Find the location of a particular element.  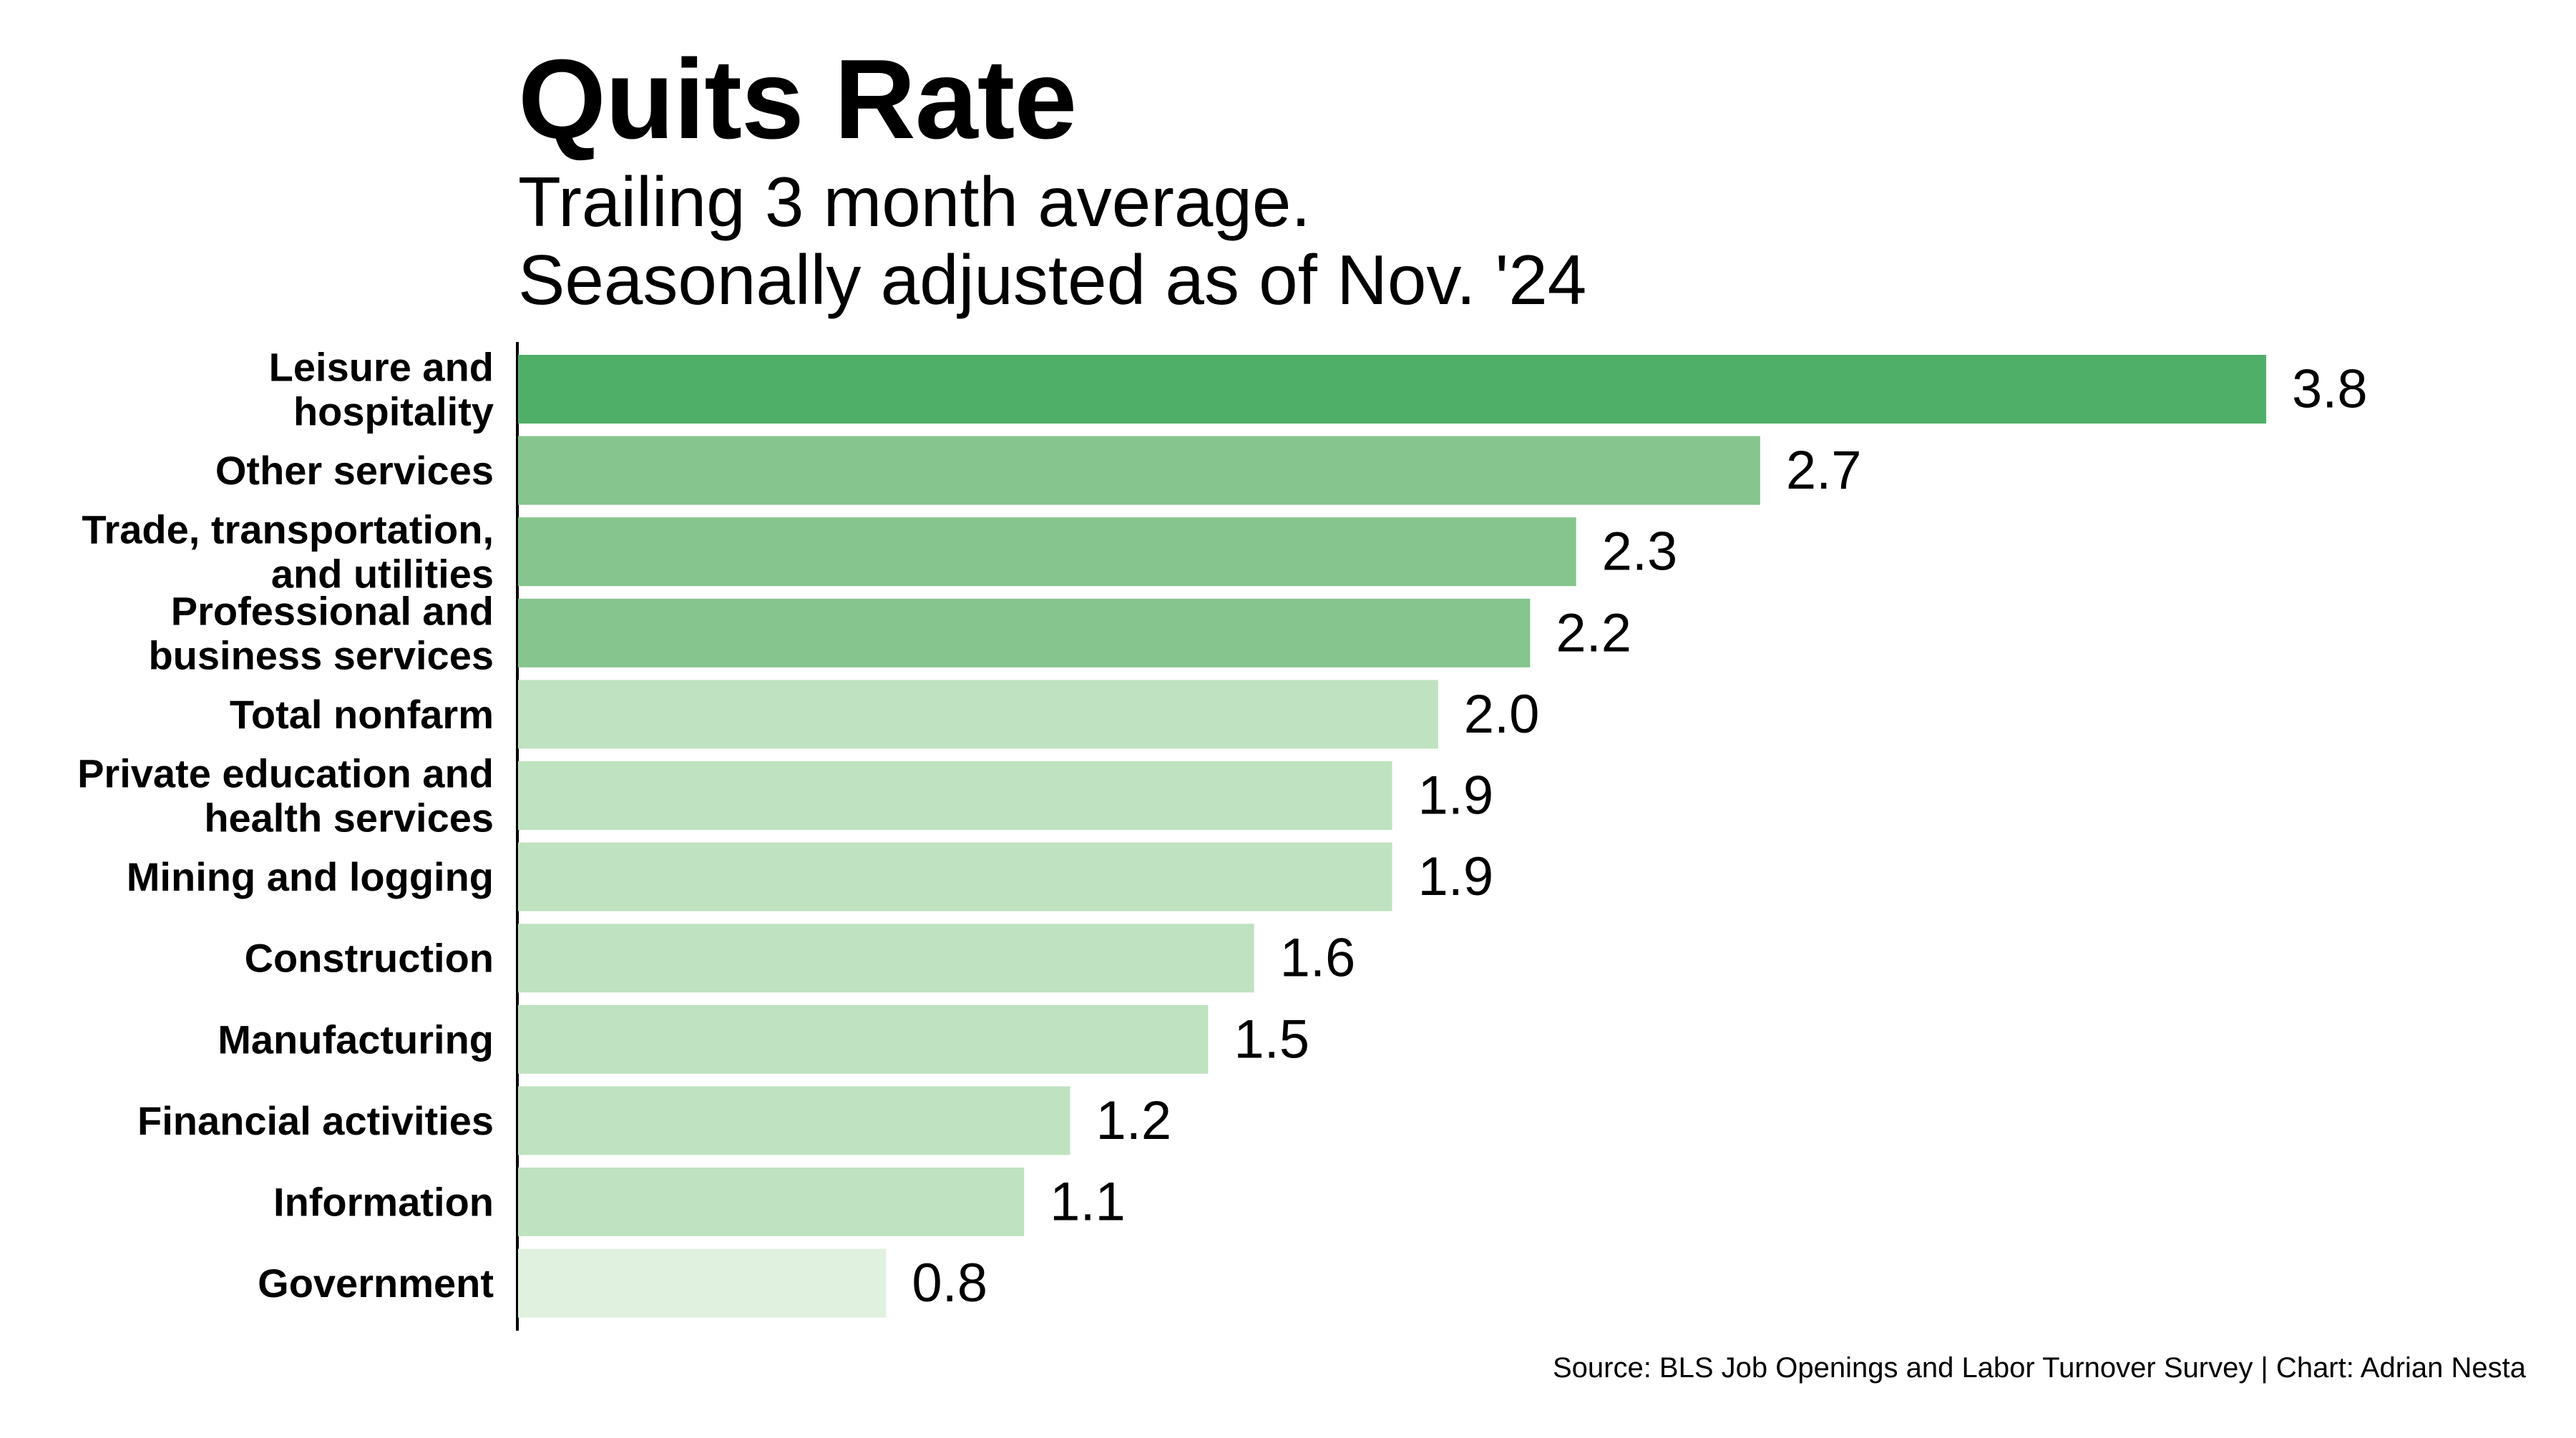

category-label-line: Leisure and is located at coordinates (381, 368).